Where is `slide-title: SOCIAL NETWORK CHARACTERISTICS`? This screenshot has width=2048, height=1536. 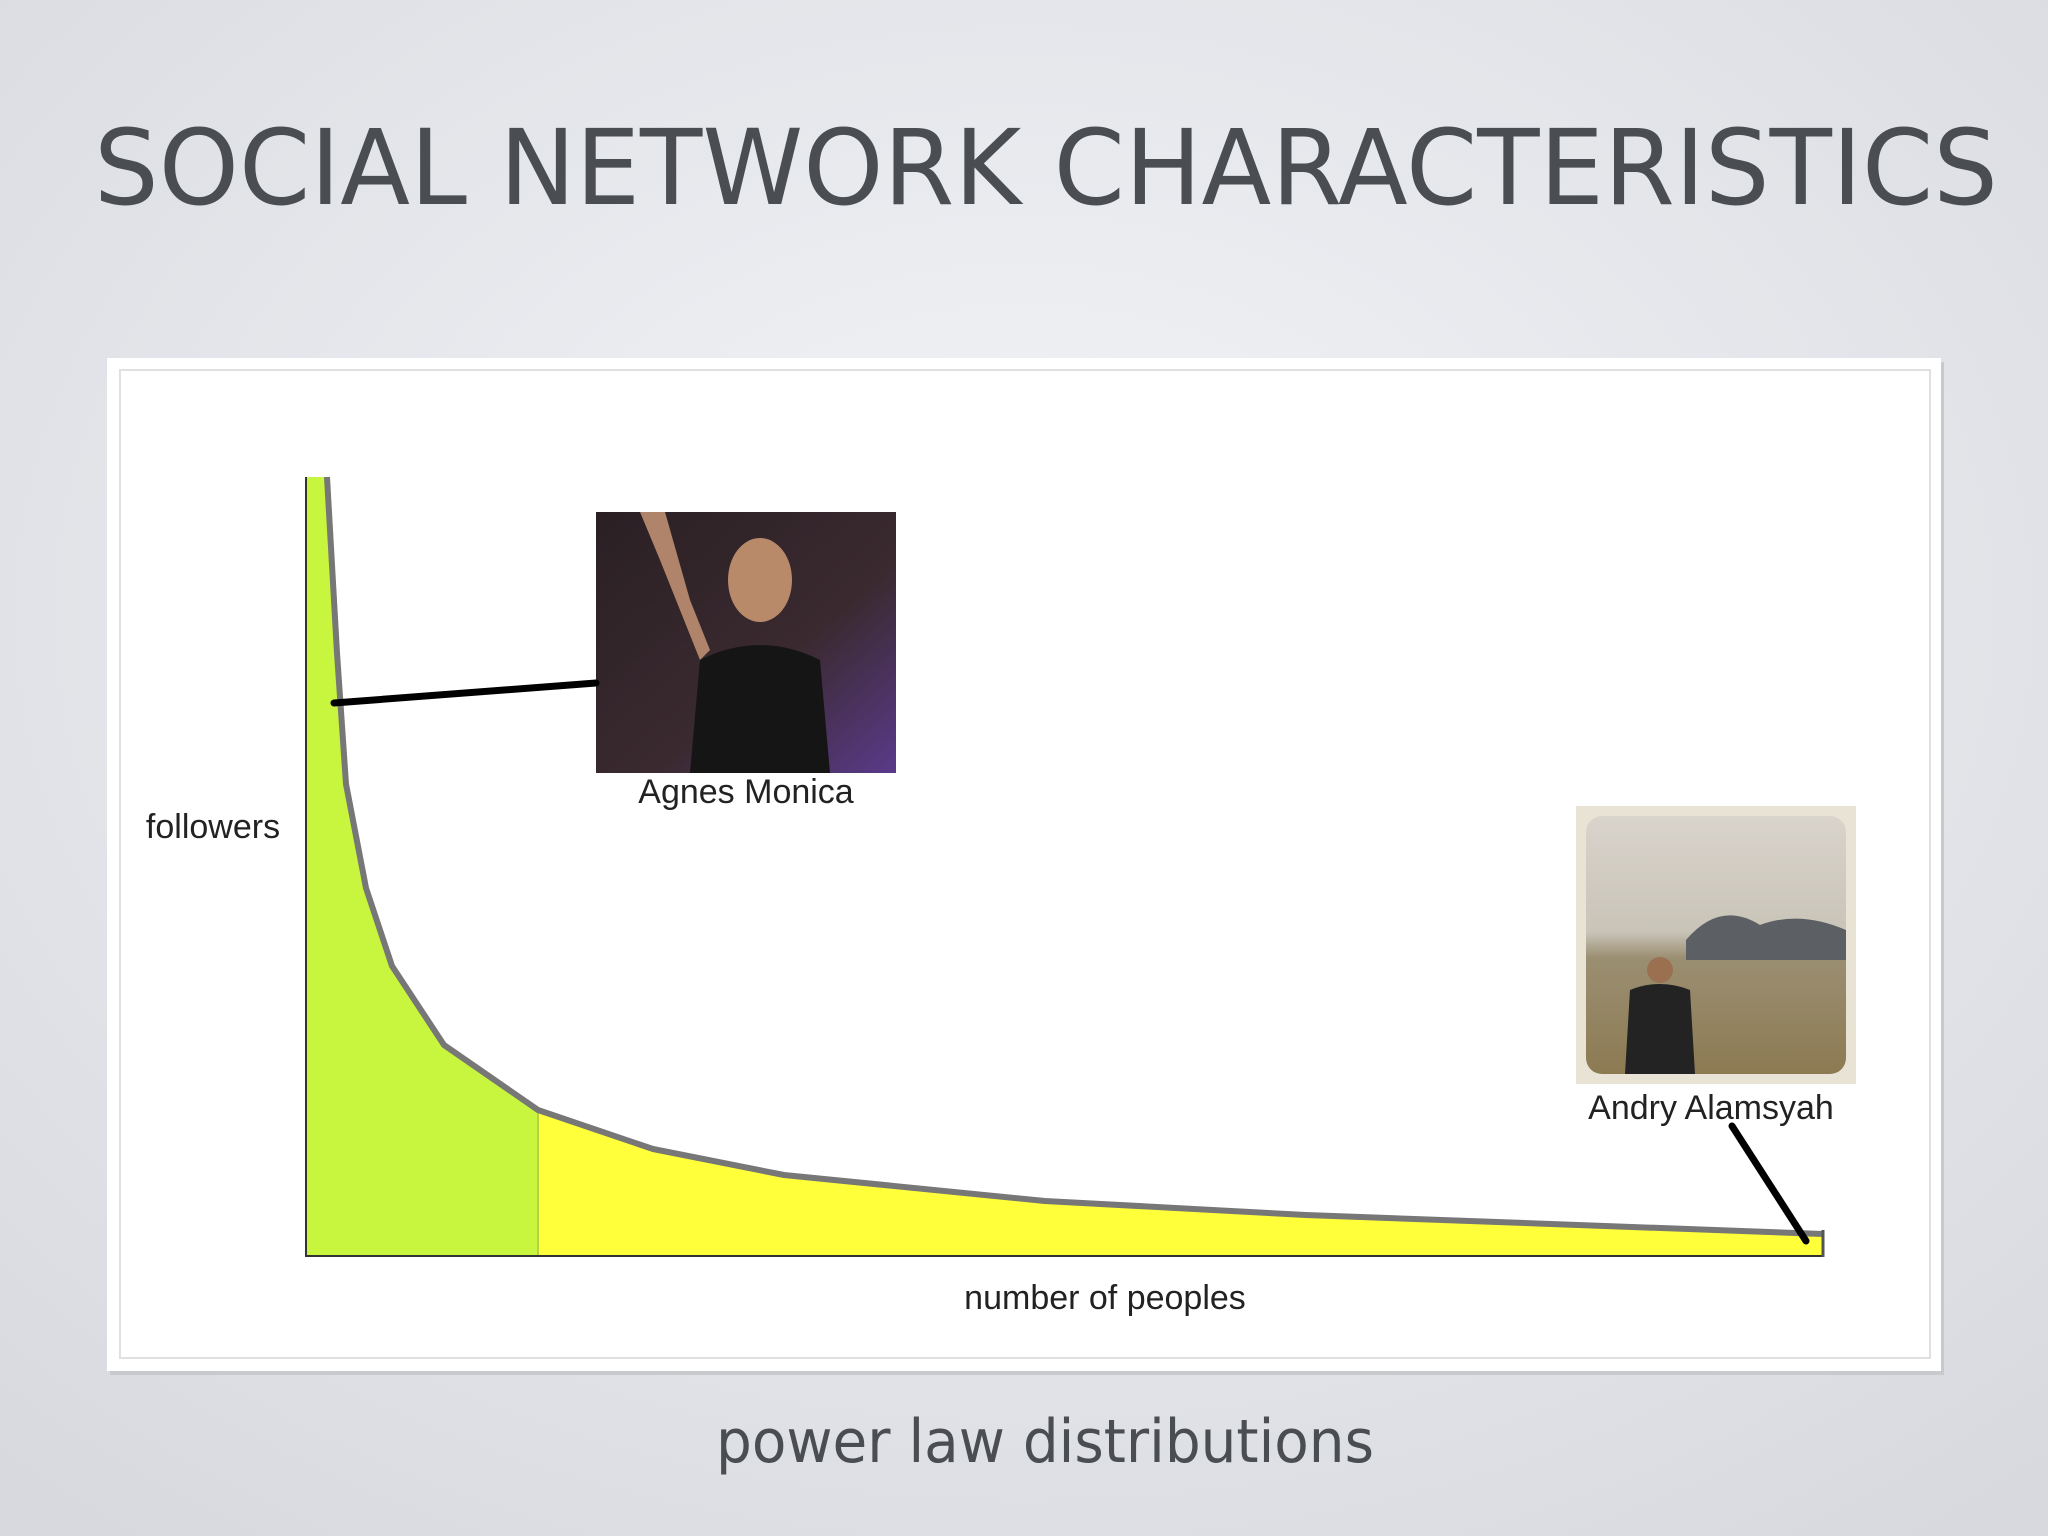 slide-title: SOCIAL NETWORK CHARACTERISTICS is located at coordinates (1046, 168).